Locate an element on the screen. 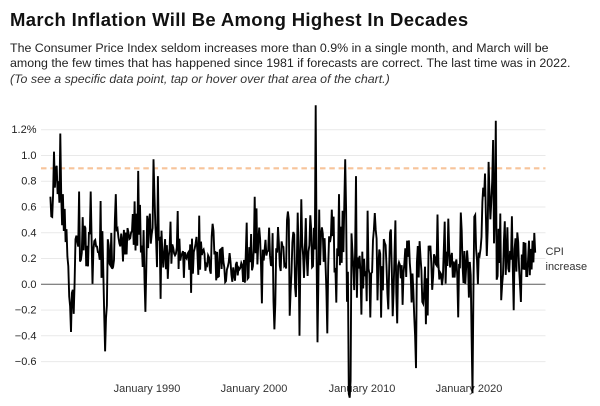 The width and height of the screenshot is (600, 406). svg-text: 1.0 is located at coordinates (28, 156).